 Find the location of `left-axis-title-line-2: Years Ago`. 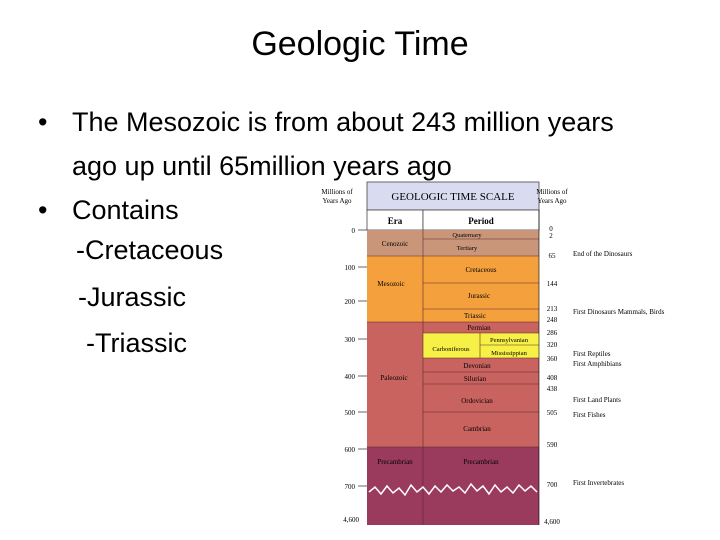

left-axis-title-line-2: Years Ago is located at coordinates (337, 201).